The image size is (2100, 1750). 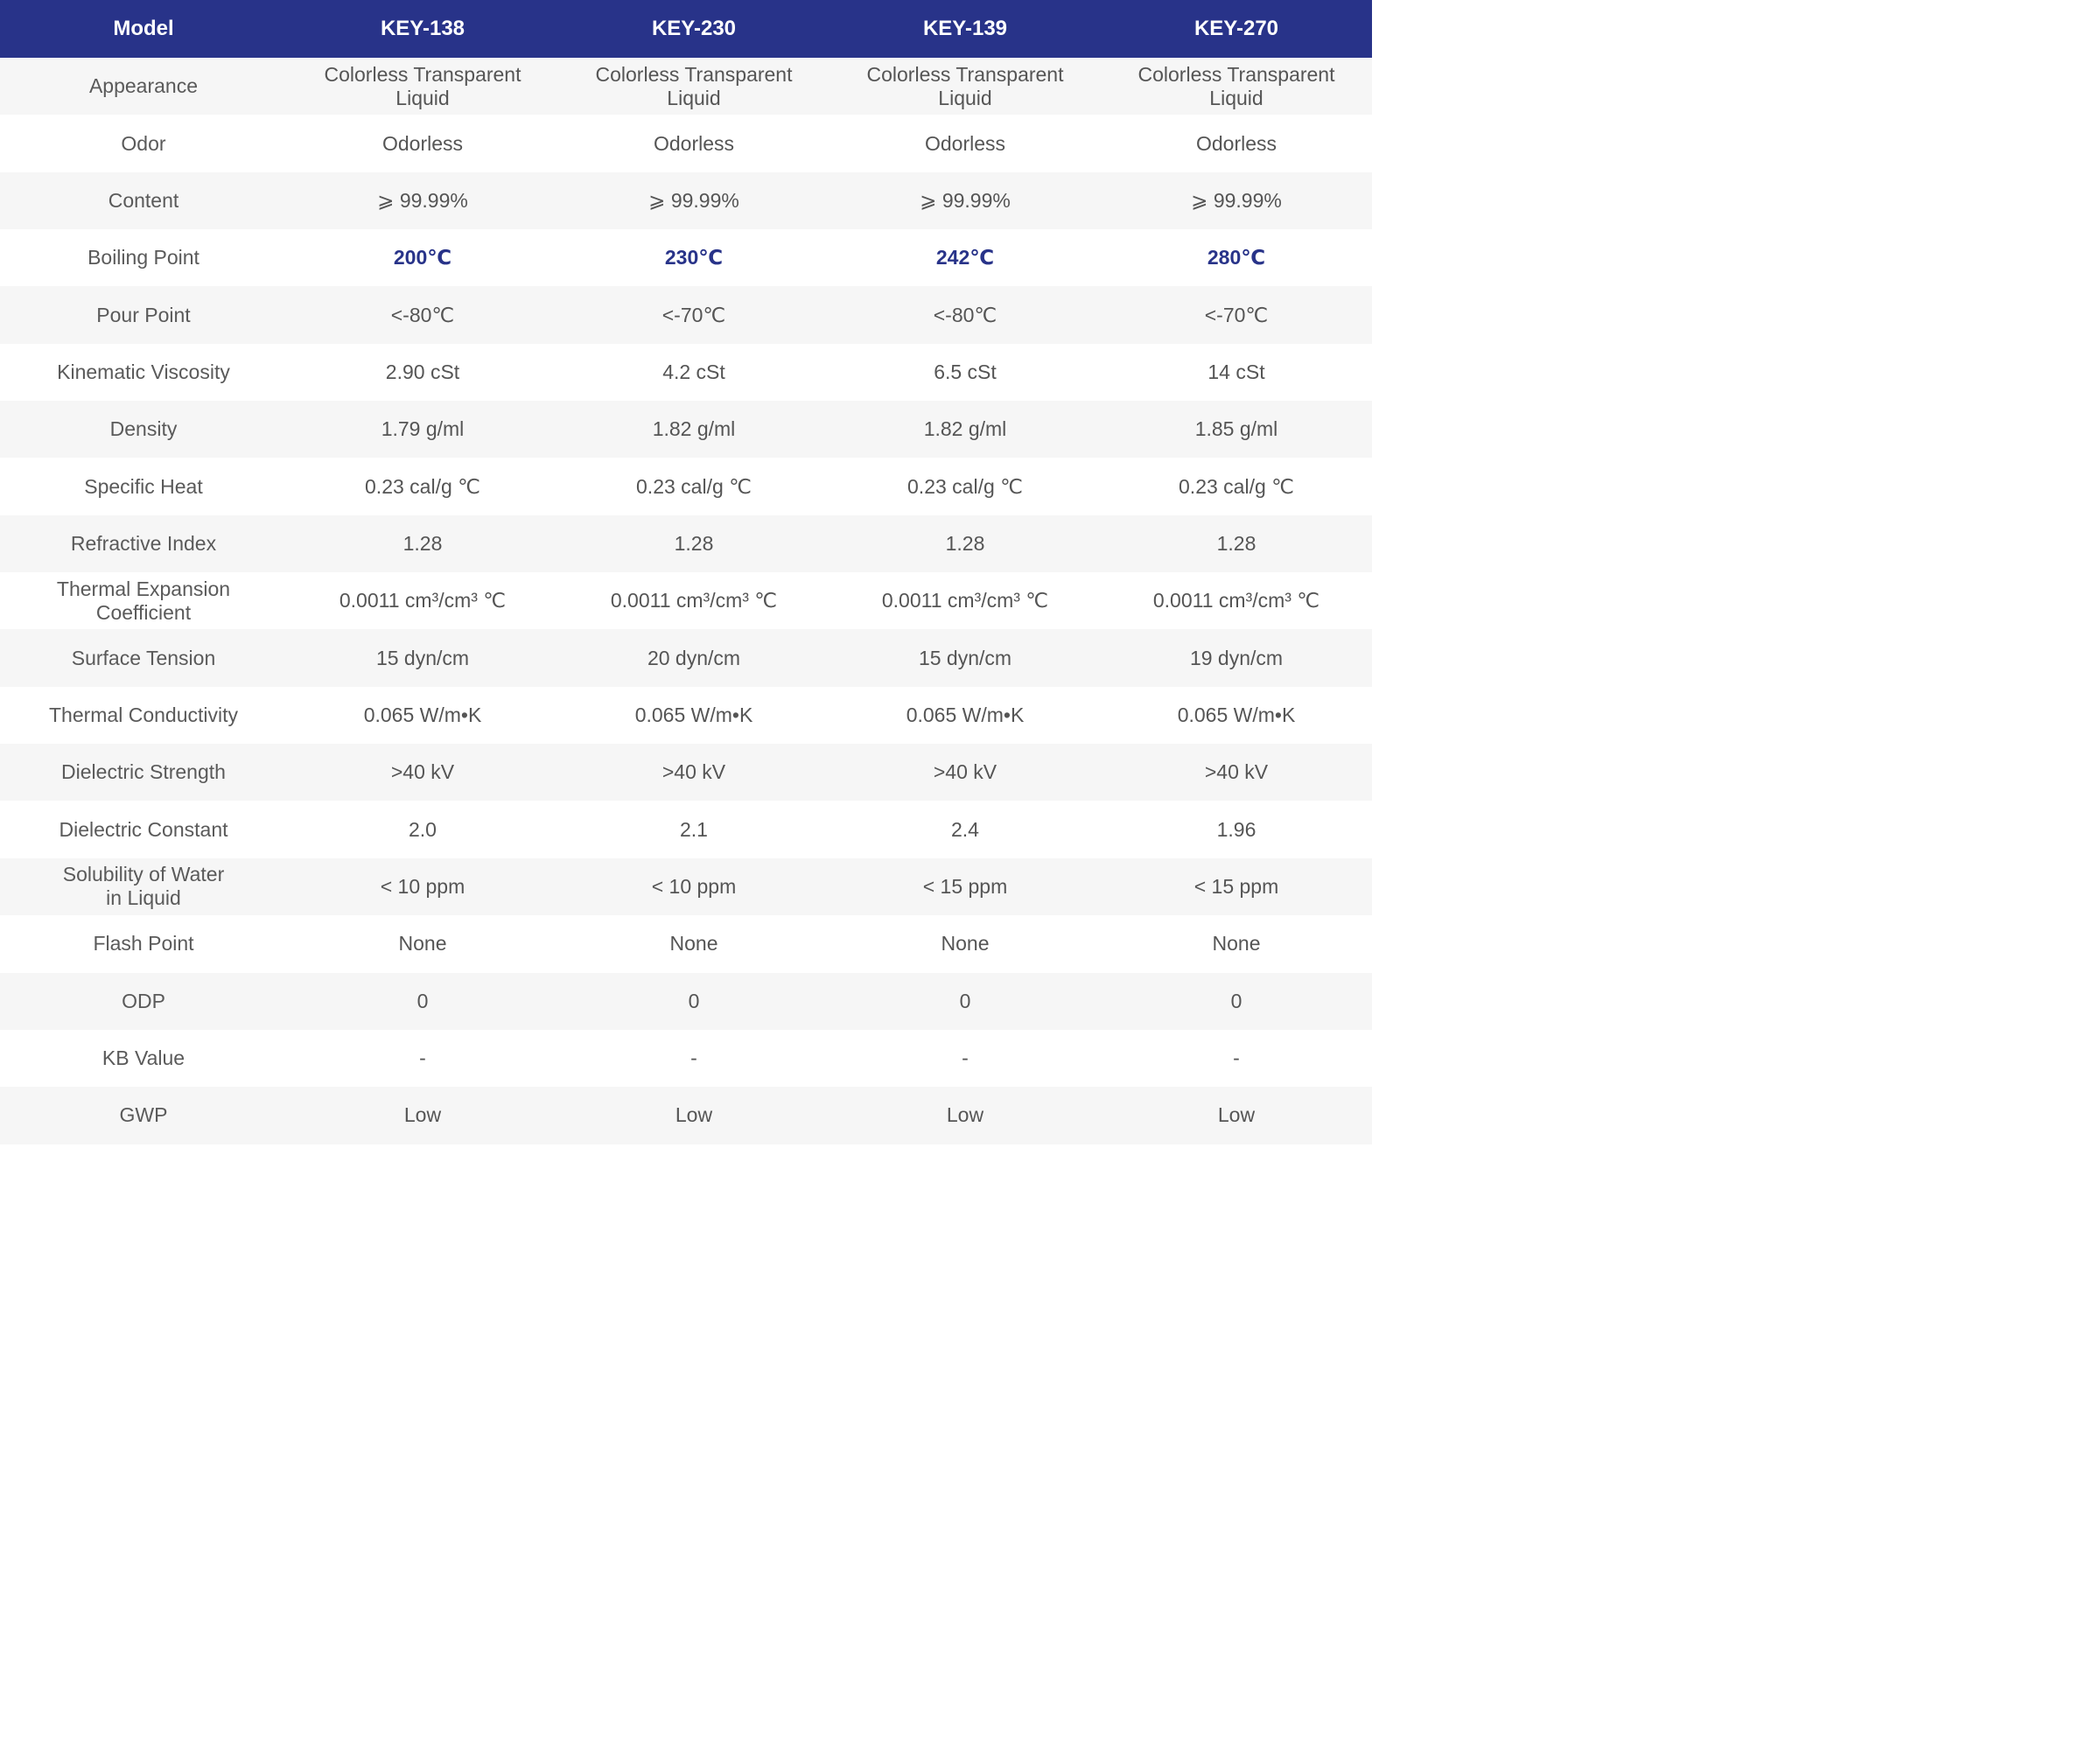 What do you see at coordinates (143, 201) in the screenshot?
I see `row-label-content: Content` at bounding box center [143, 201].